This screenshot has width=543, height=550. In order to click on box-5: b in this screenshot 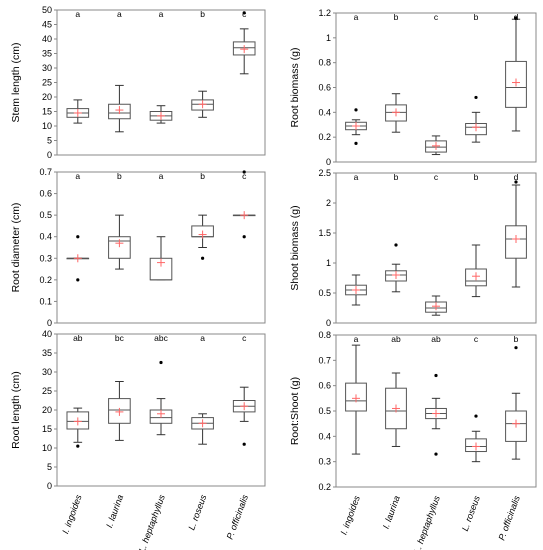, I will do `click(516, 397)`.